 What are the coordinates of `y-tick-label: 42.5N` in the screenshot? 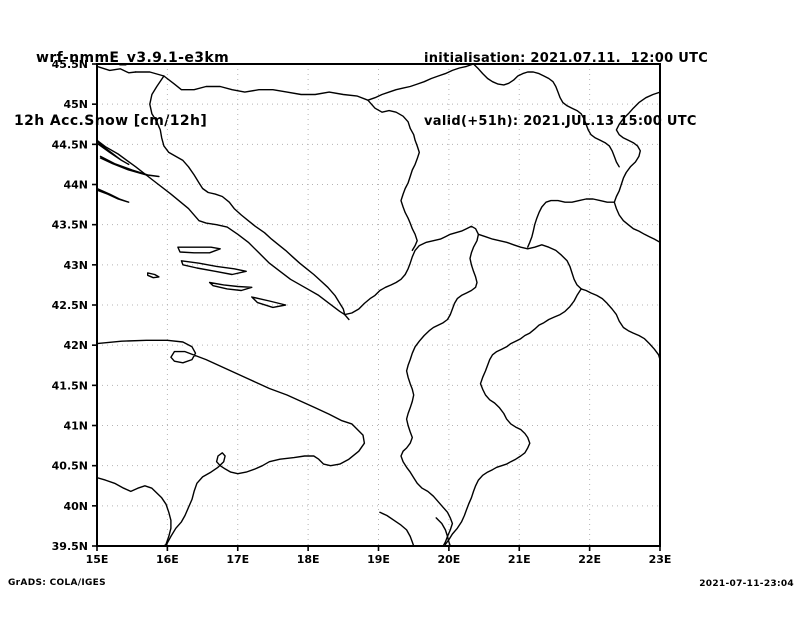 It's located at (70, 305).